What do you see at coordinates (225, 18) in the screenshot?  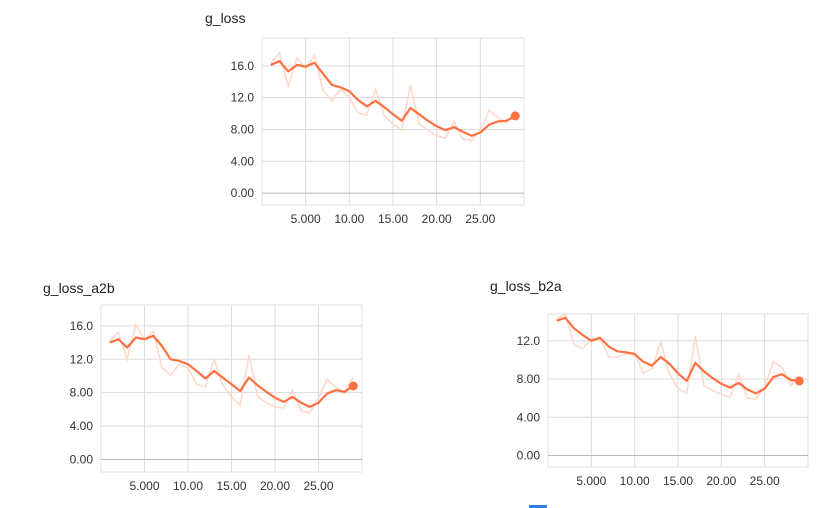 I see `chart-title: g_loss` at bounding box center [225, 18].